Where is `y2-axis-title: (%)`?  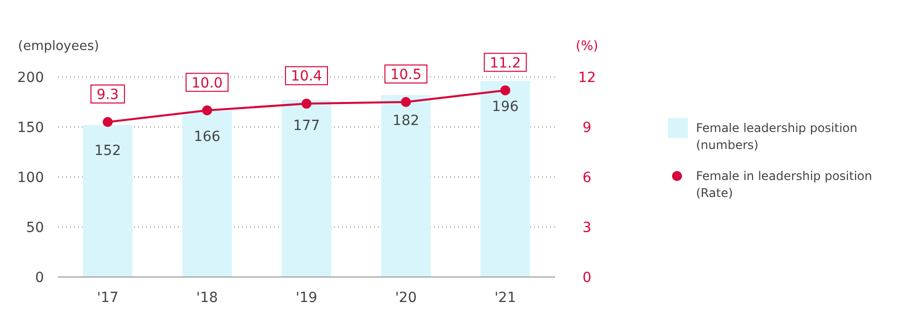 y2-axis-title: (%) is located at coordinates (587, 46).